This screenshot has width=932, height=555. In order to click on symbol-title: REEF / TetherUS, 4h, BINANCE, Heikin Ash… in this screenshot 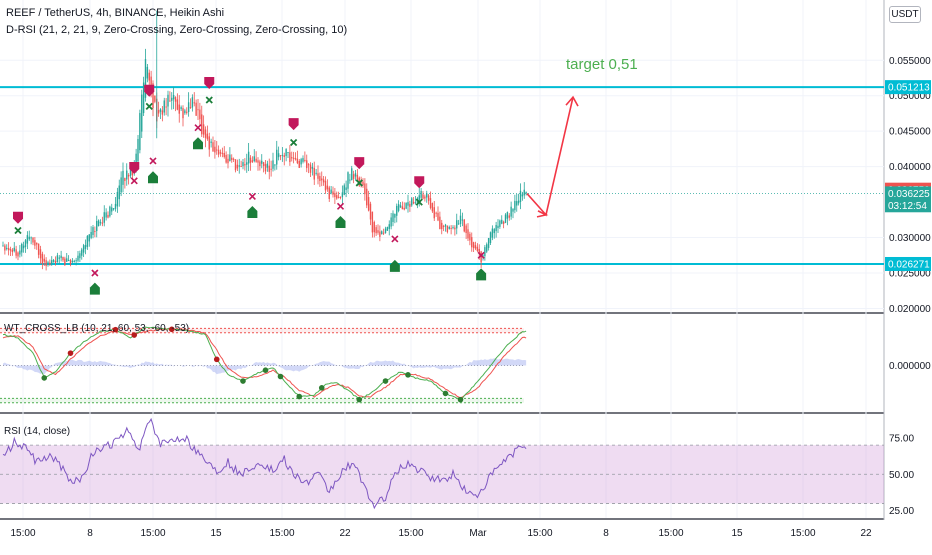, I will do `click(115, 13)`.